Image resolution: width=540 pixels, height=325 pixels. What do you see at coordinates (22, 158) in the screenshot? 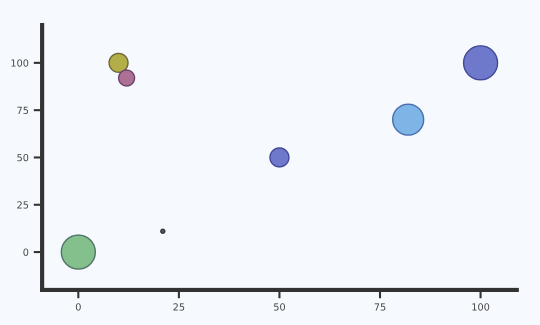
I see `y-tick-label: 50` at bounding box center [22, 158].